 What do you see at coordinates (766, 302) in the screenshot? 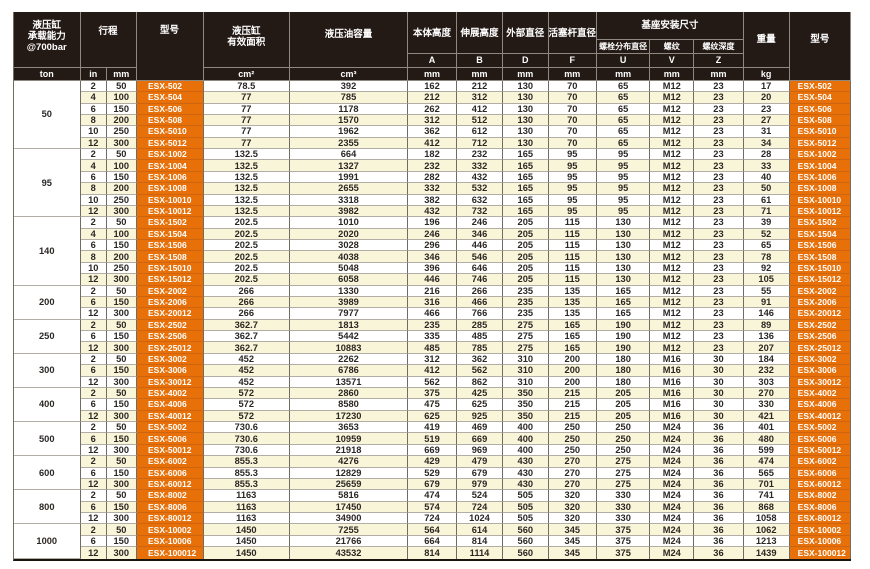
I see `cell-weight: 91` at bounding box center [766, 302].